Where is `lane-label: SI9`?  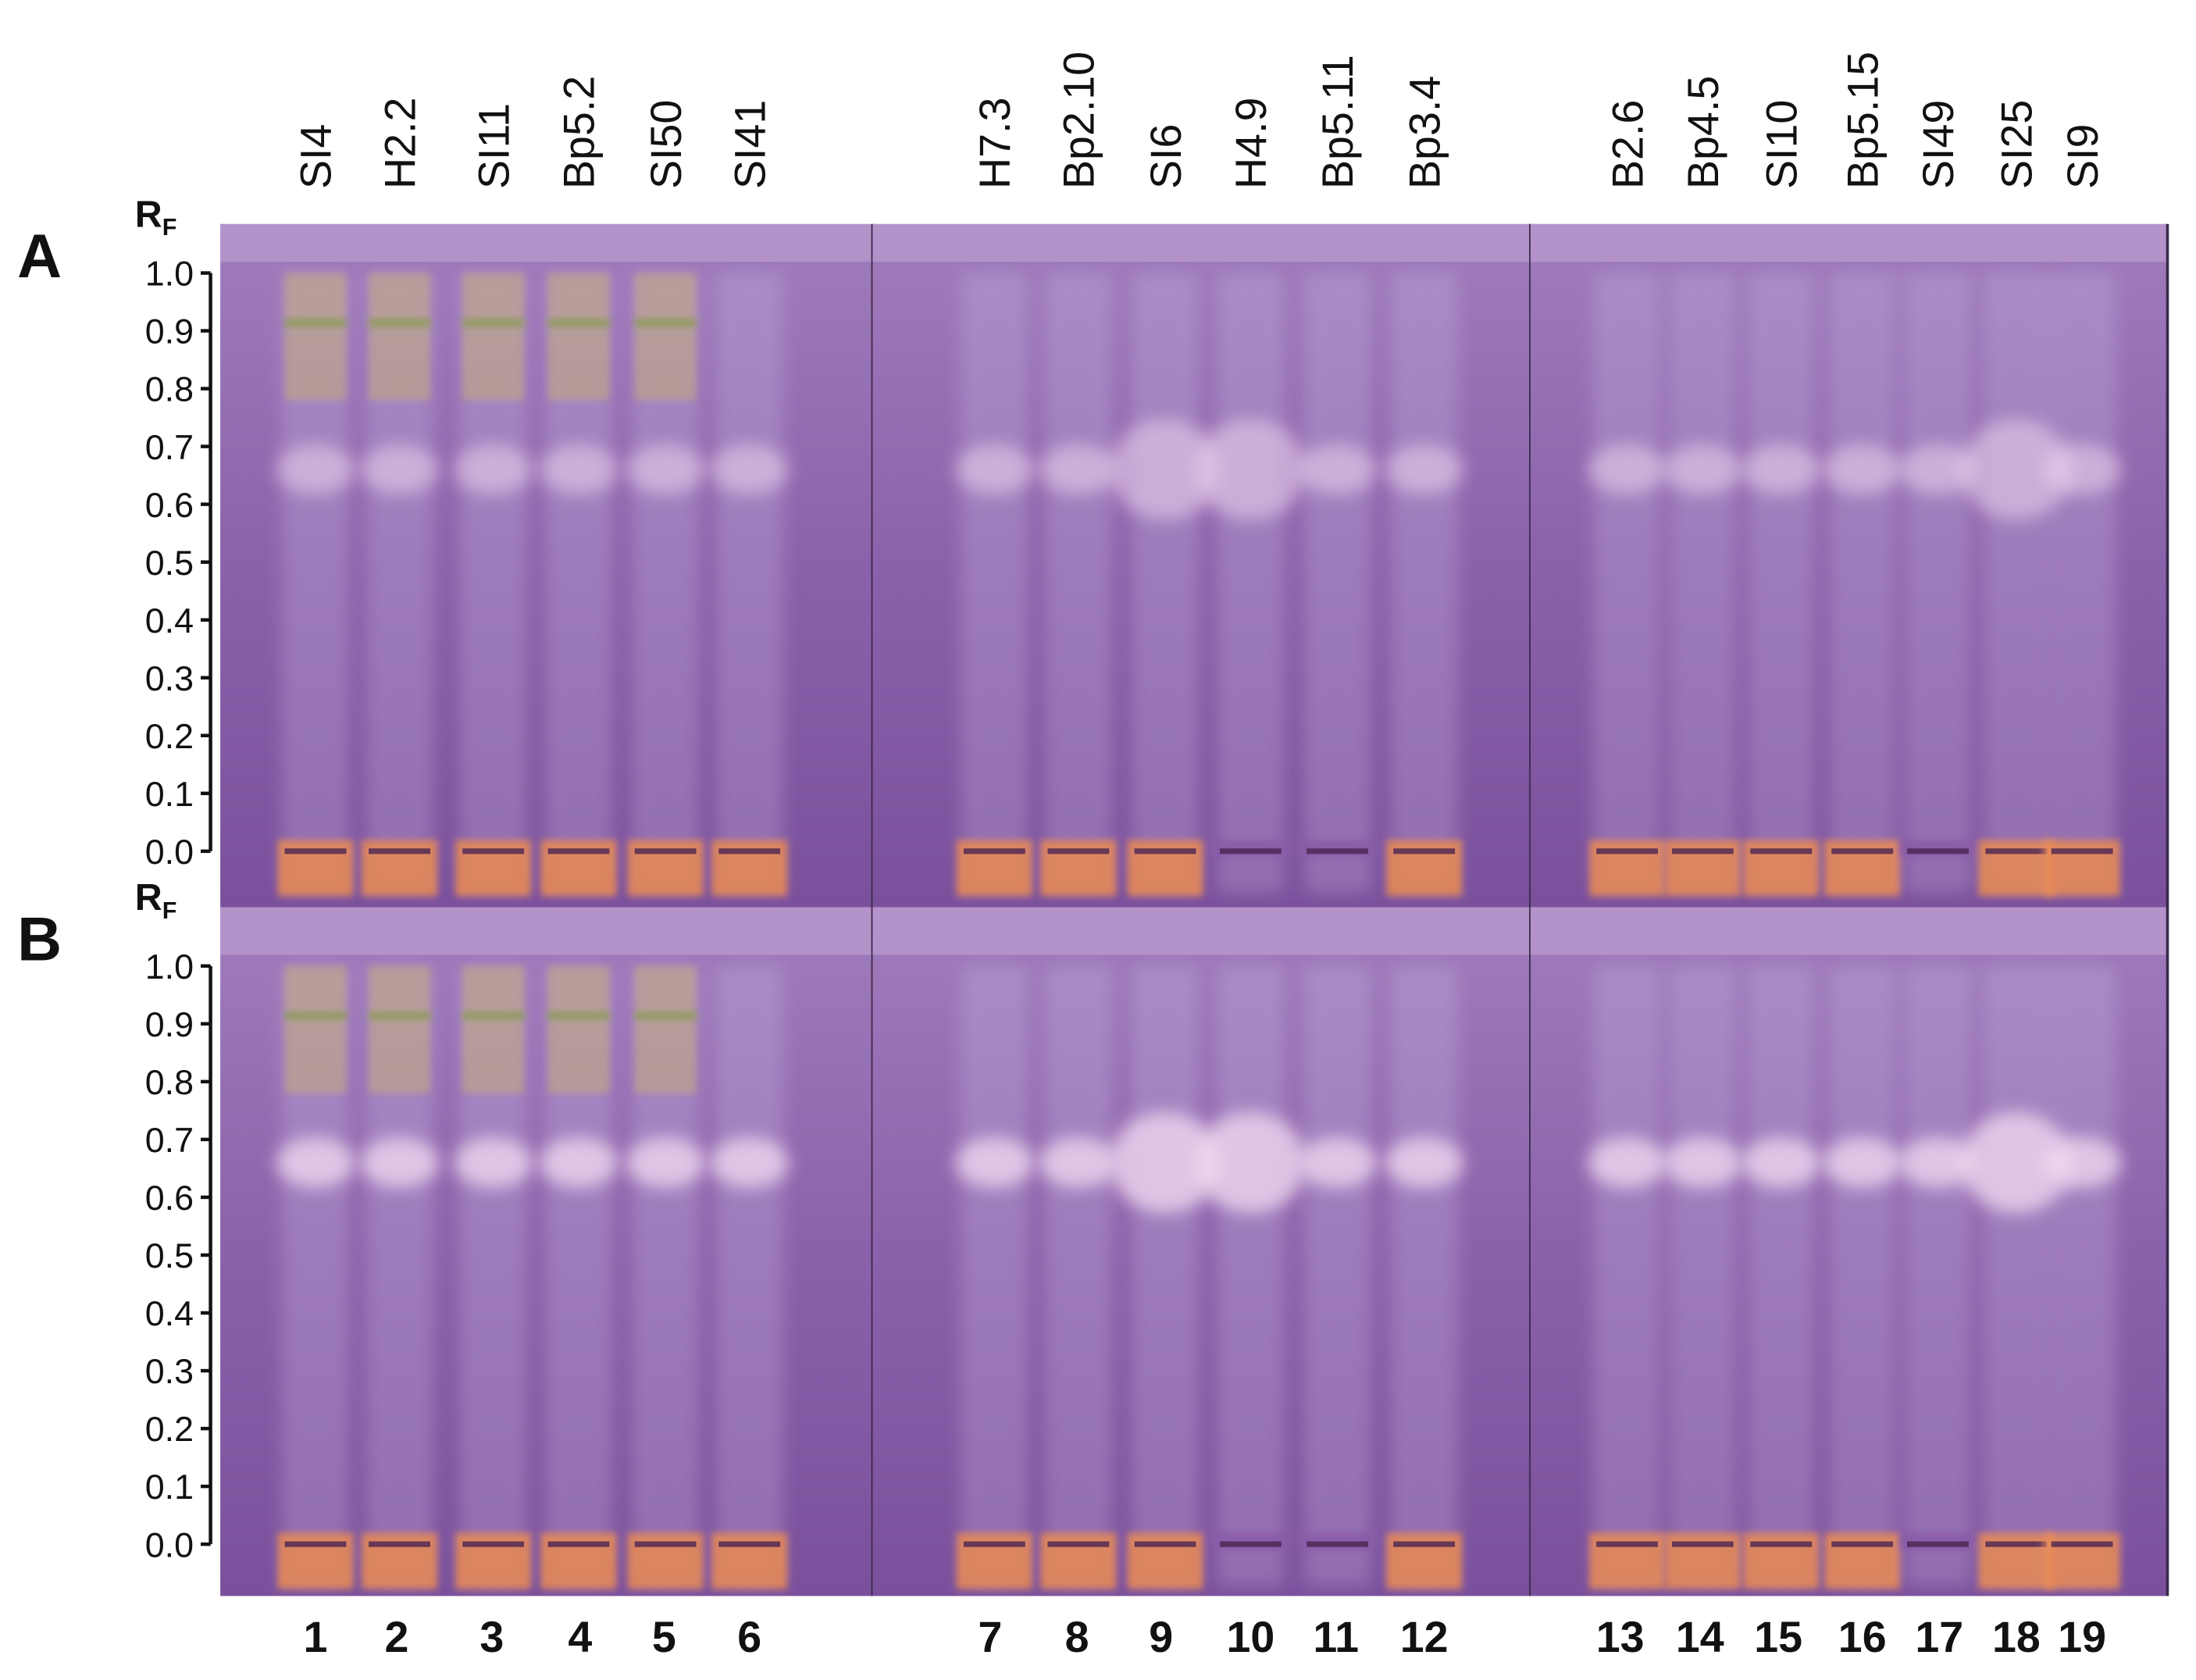
lane-label: SI9 is located at coordinates (2083, 156).